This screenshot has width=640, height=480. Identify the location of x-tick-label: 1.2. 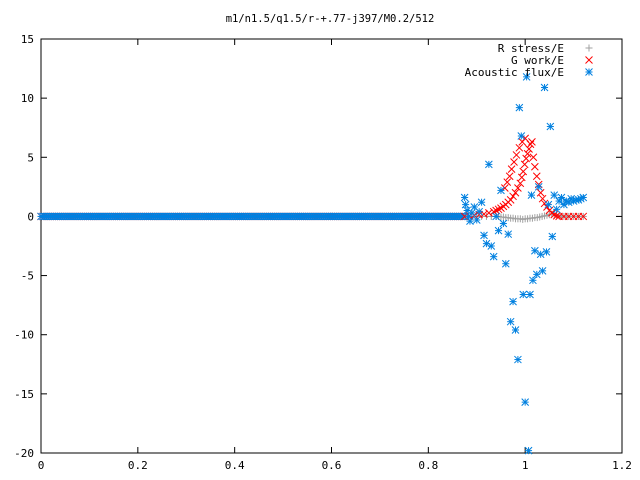
(622, 465).